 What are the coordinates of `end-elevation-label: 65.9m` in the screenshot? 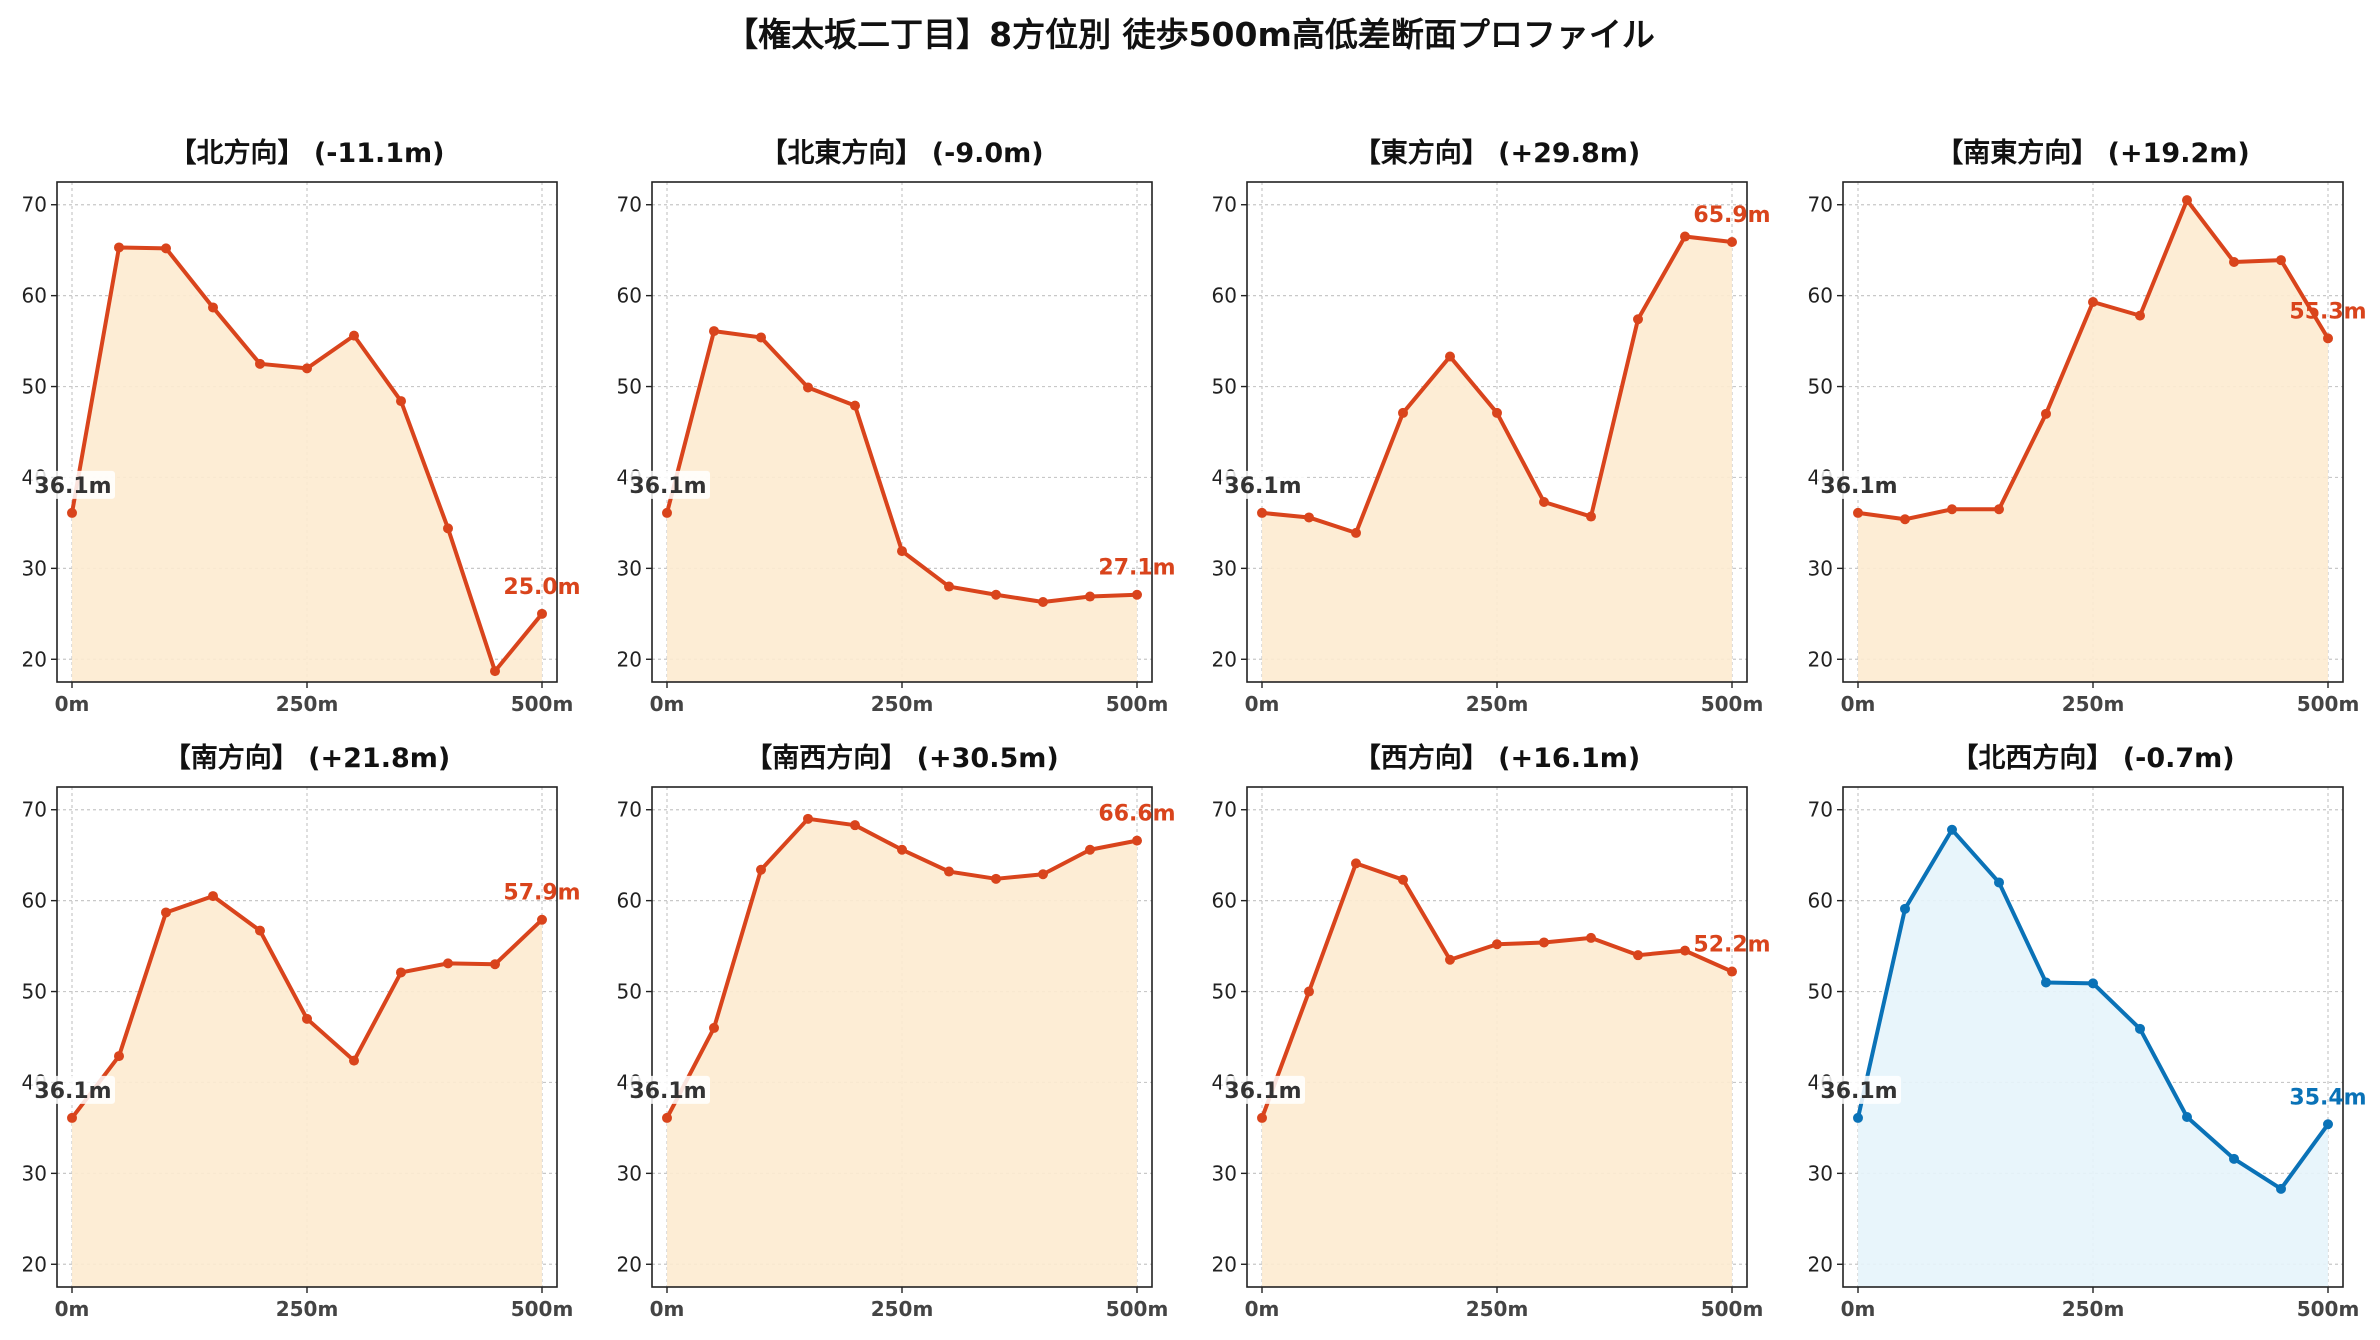 It's located at (1731, 215).